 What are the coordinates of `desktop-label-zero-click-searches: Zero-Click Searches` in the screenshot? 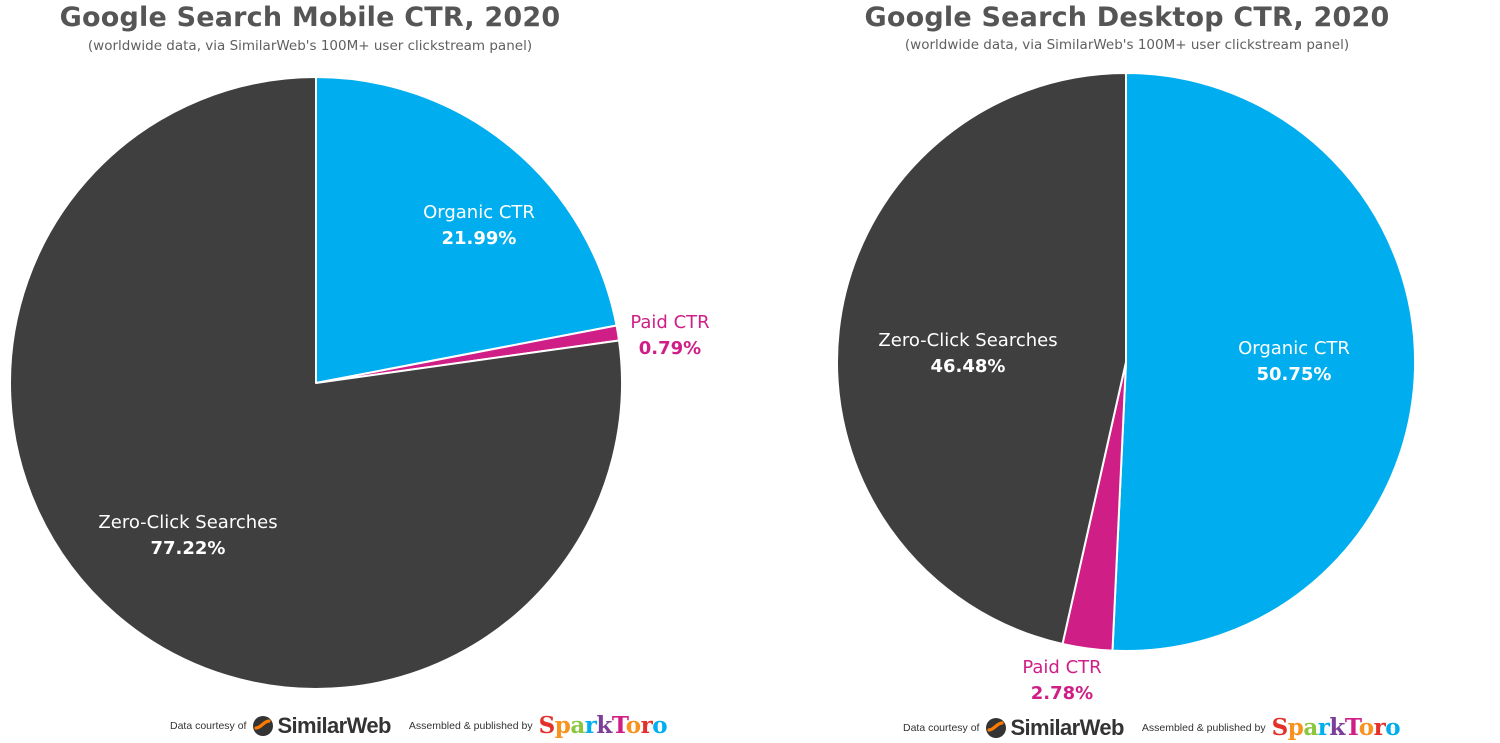 It's located at (967, 340).